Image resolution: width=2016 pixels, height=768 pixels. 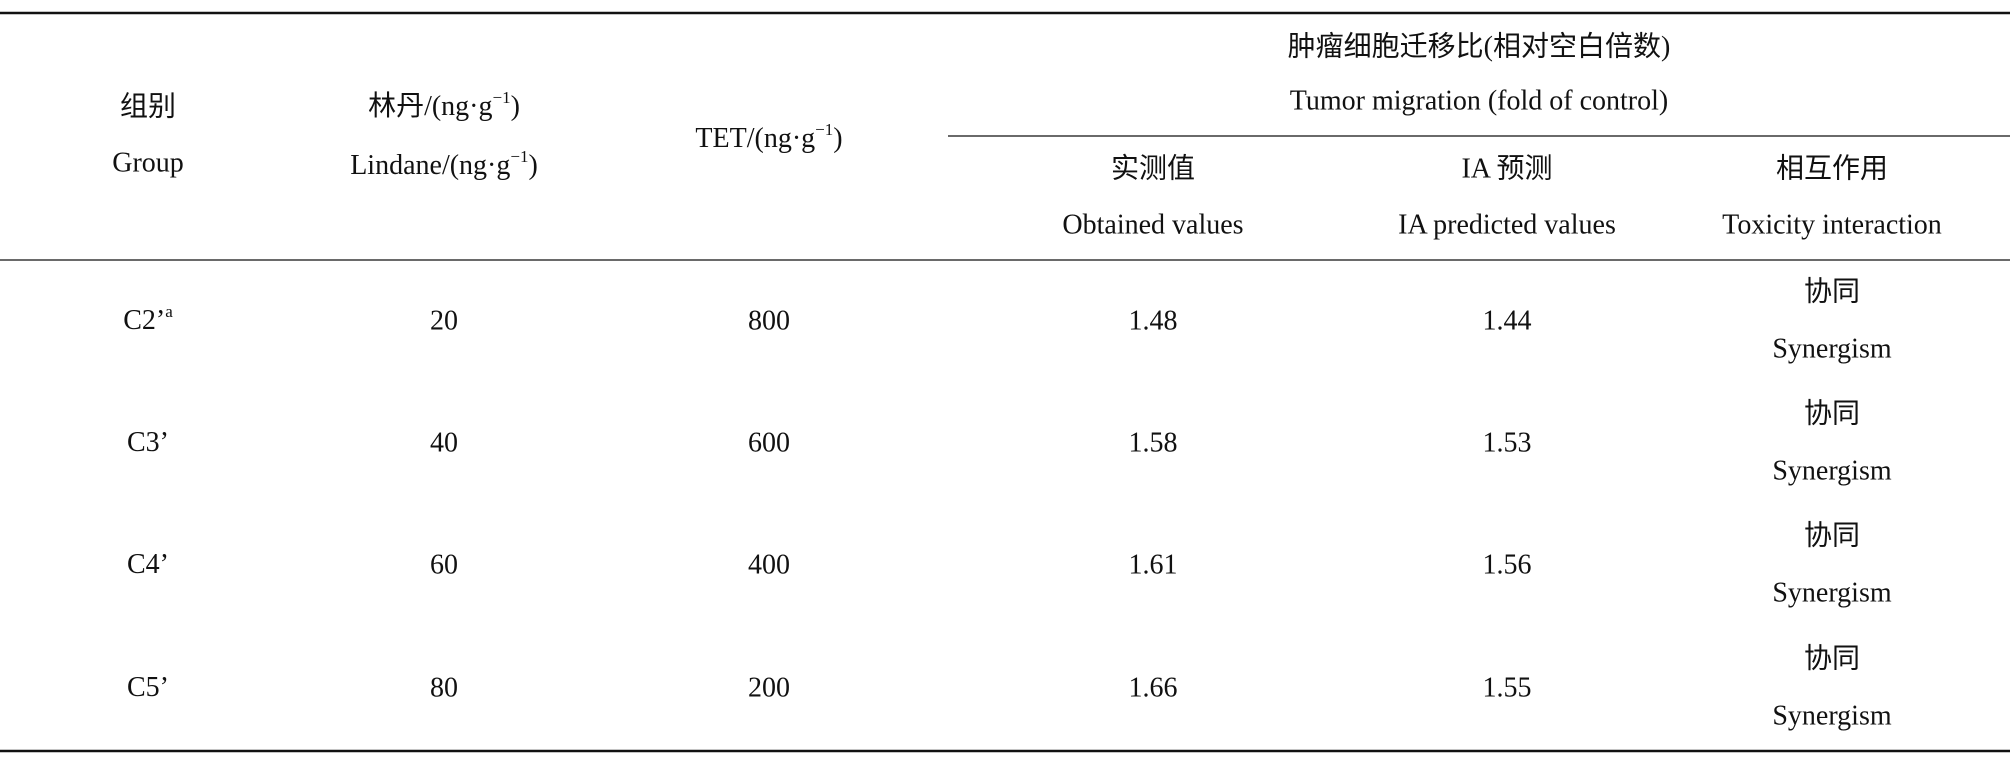 What do you see at coordinates (1152, 224) in the screenshot?
I see `header-obtained-en: Obtained values` at bounding box center [1152, 224].